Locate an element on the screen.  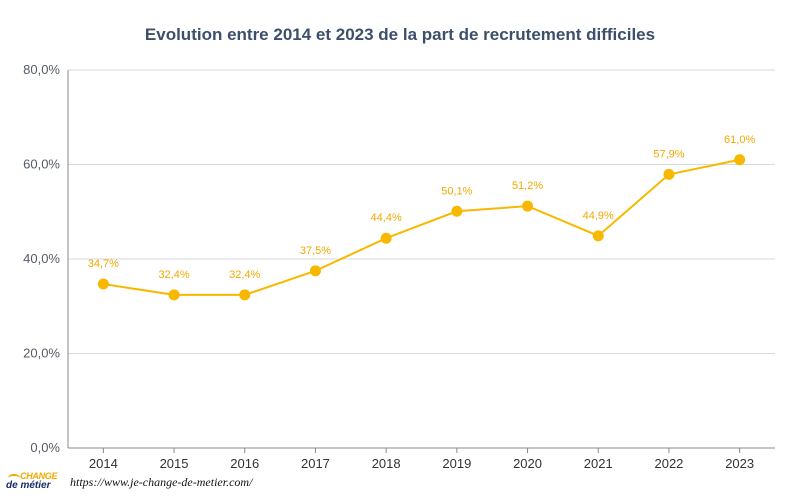
data-label: 61,0% is located at coordinates (739, 140).